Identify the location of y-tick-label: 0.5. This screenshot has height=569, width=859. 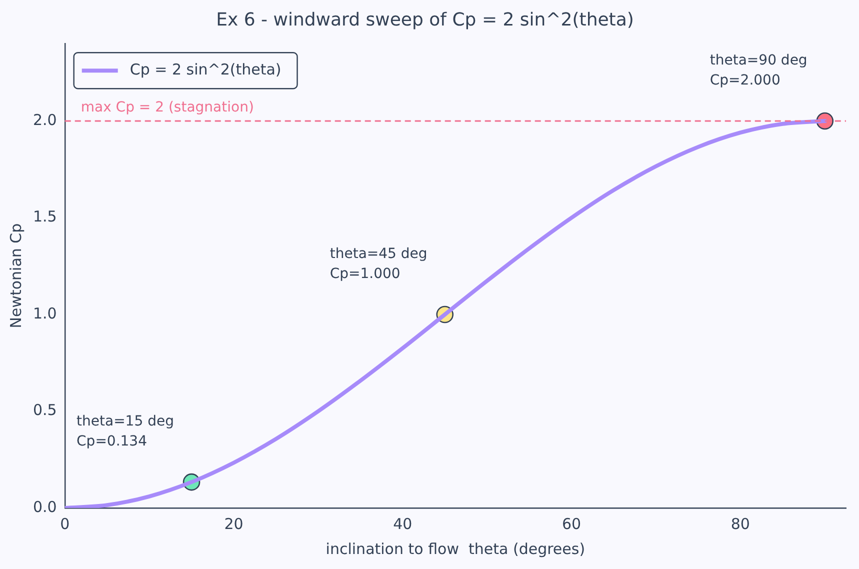
(44, 410).